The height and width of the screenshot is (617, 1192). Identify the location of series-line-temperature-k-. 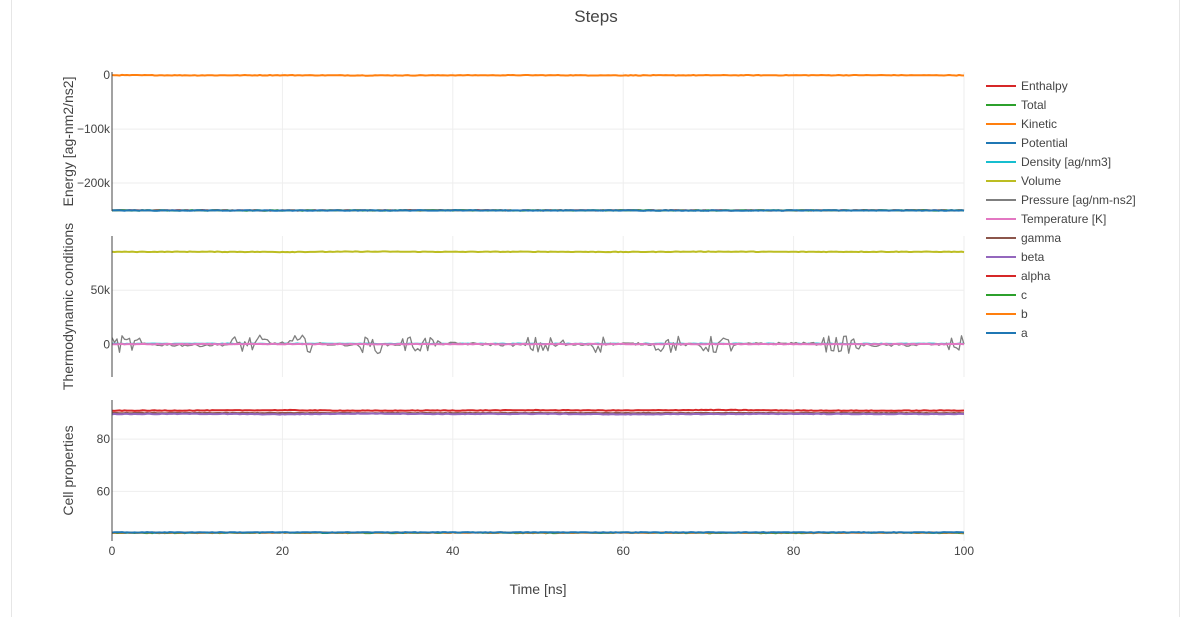
(538, 344).